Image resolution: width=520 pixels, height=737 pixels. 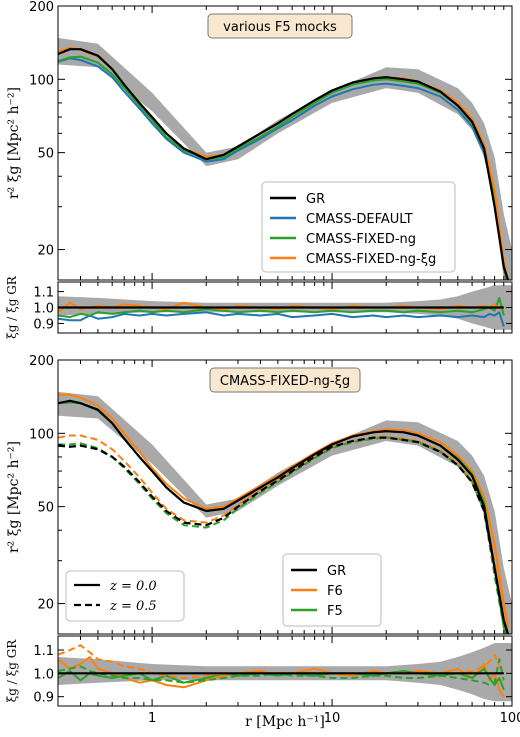 What do you see at coordinates (510, 718) in the screenshot?
I see `x-tick-label: 100` at bounding box center [510, 718].